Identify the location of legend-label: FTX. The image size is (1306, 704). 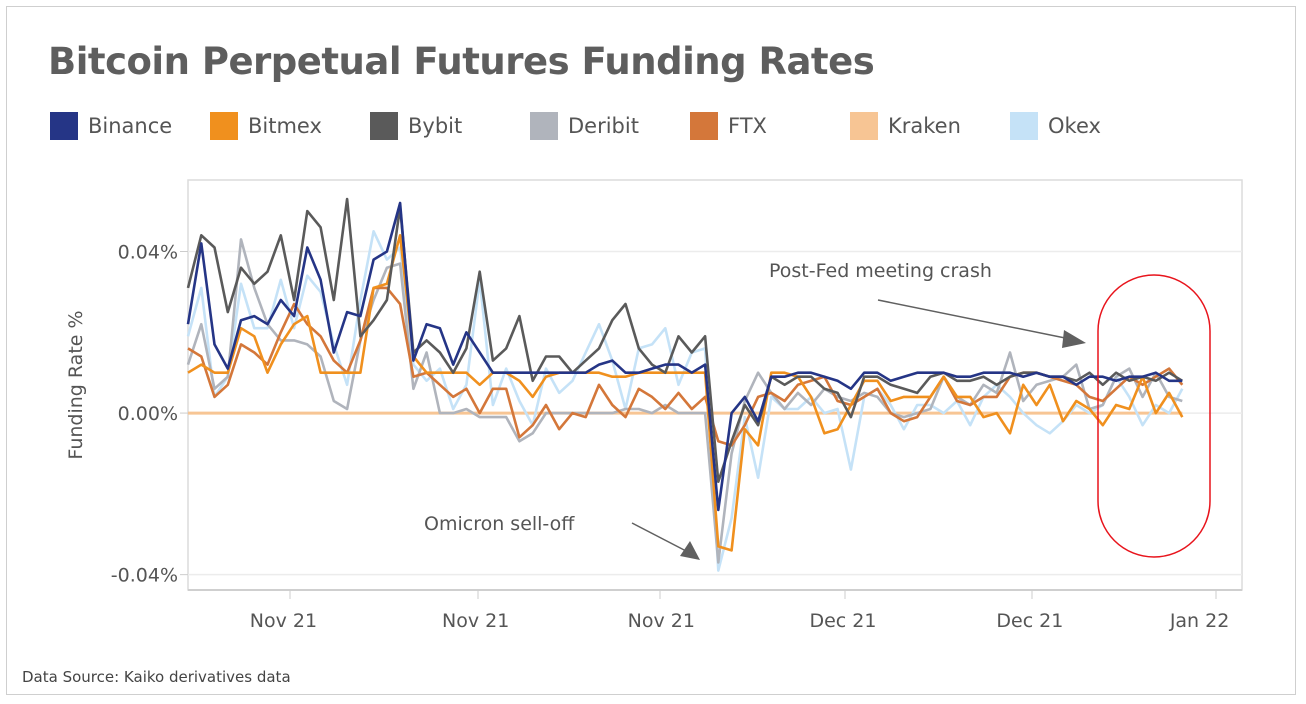
(747, 126).